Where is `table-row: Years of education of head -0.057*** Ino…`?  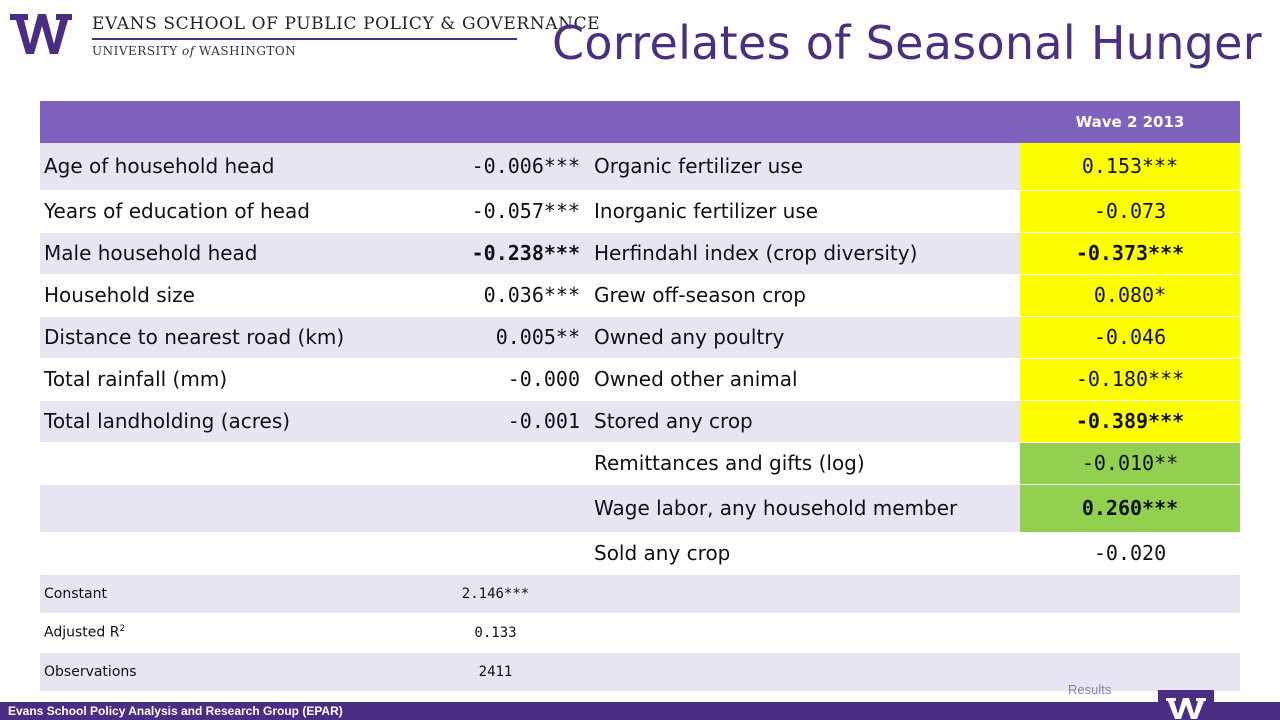
table-row: Years of education of head -0.057*** Ino… is located at coordinates (640, 211).